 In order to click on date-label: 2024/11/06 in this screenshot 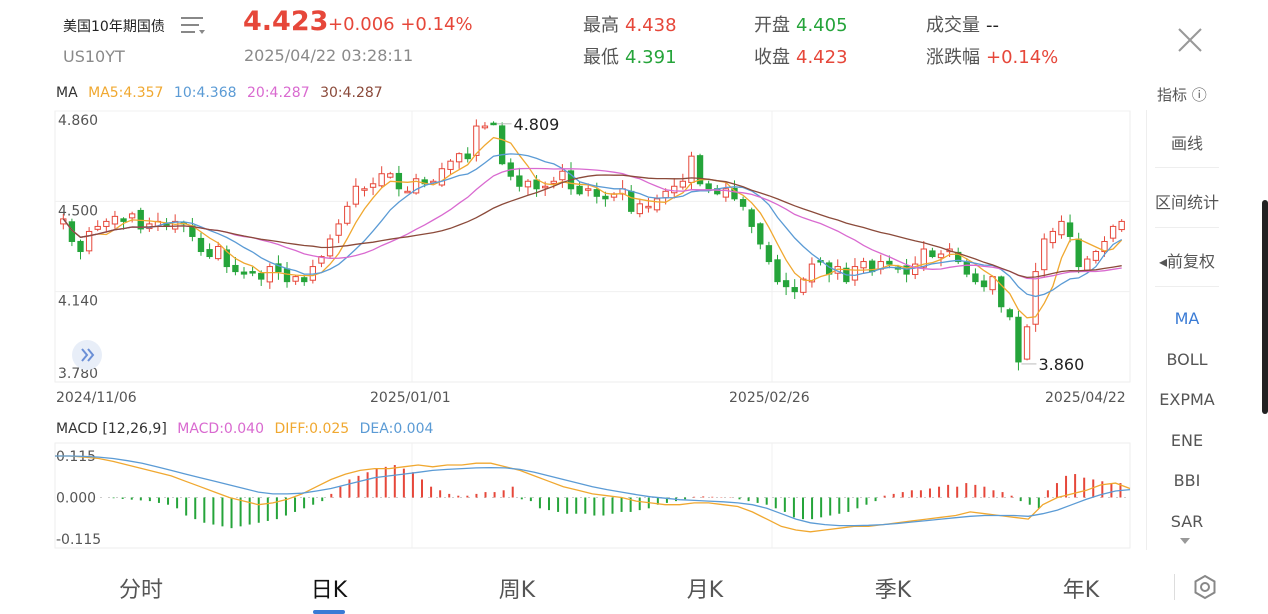, I will do `click(96, 398)`.